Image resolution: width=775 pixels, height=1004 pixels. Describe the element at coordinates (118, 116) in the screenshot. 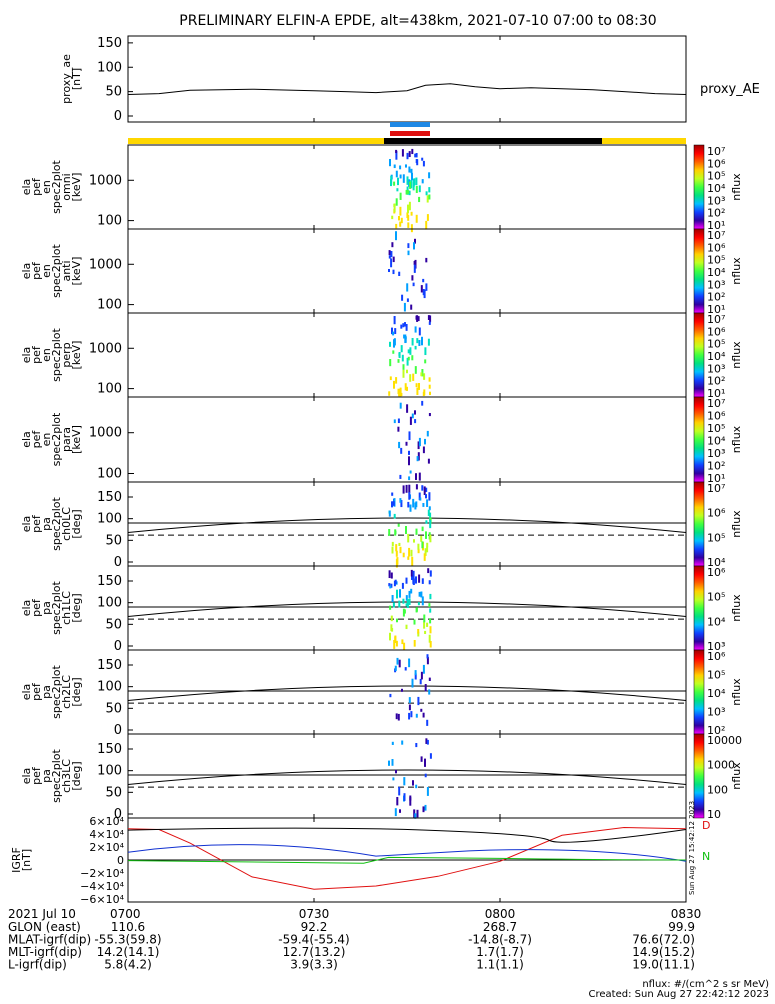

I see `ae-ytick-label: 0` at that location.